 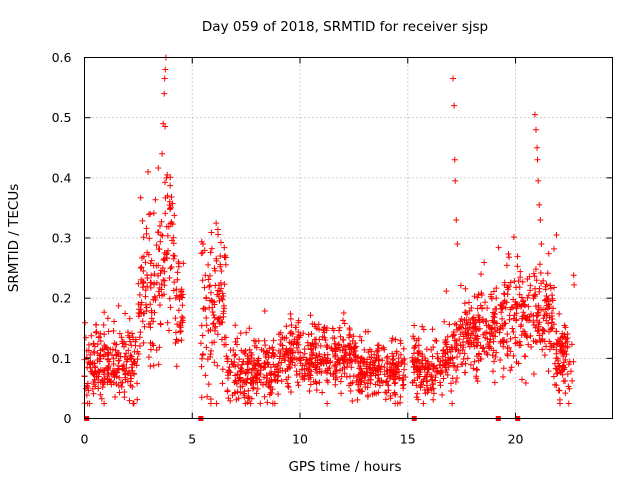 What do you see at coordinates (192, 439) in the screenshot?
I see `x-tick-label: 5` at bounding box center [192, 439].